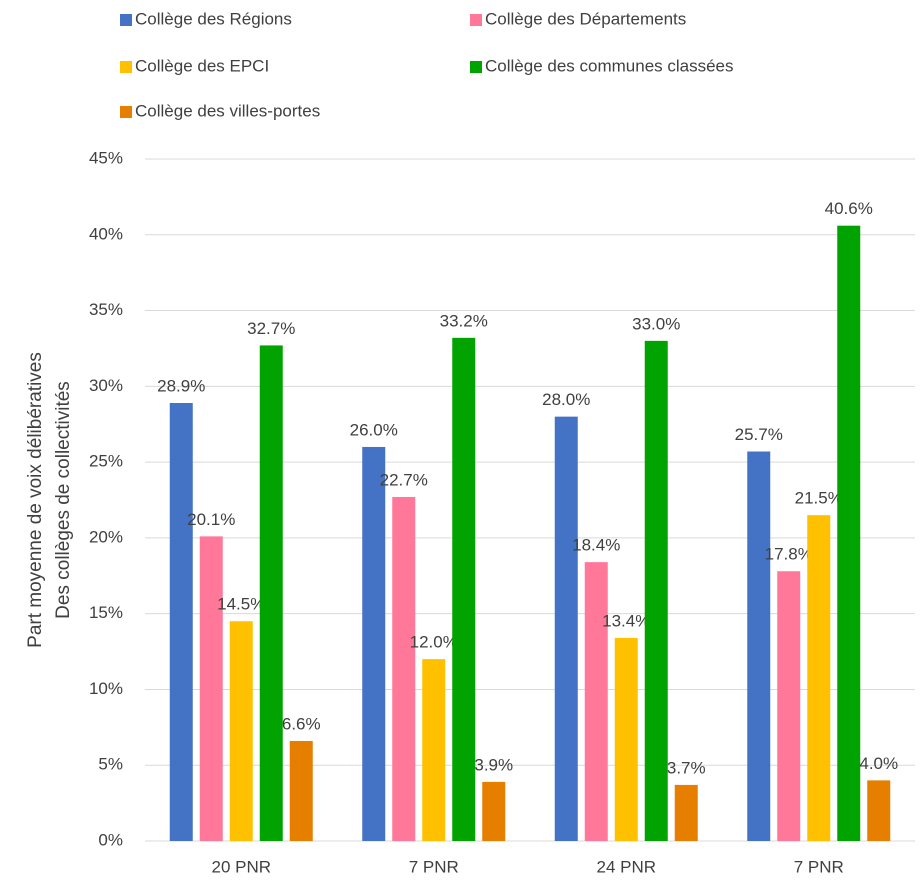 The height and width of the screenshot is (883, 921). Describe the element at coordinates (241, 866) in the screenshot. I see `x-tick-label: 20 PNR` at that location.